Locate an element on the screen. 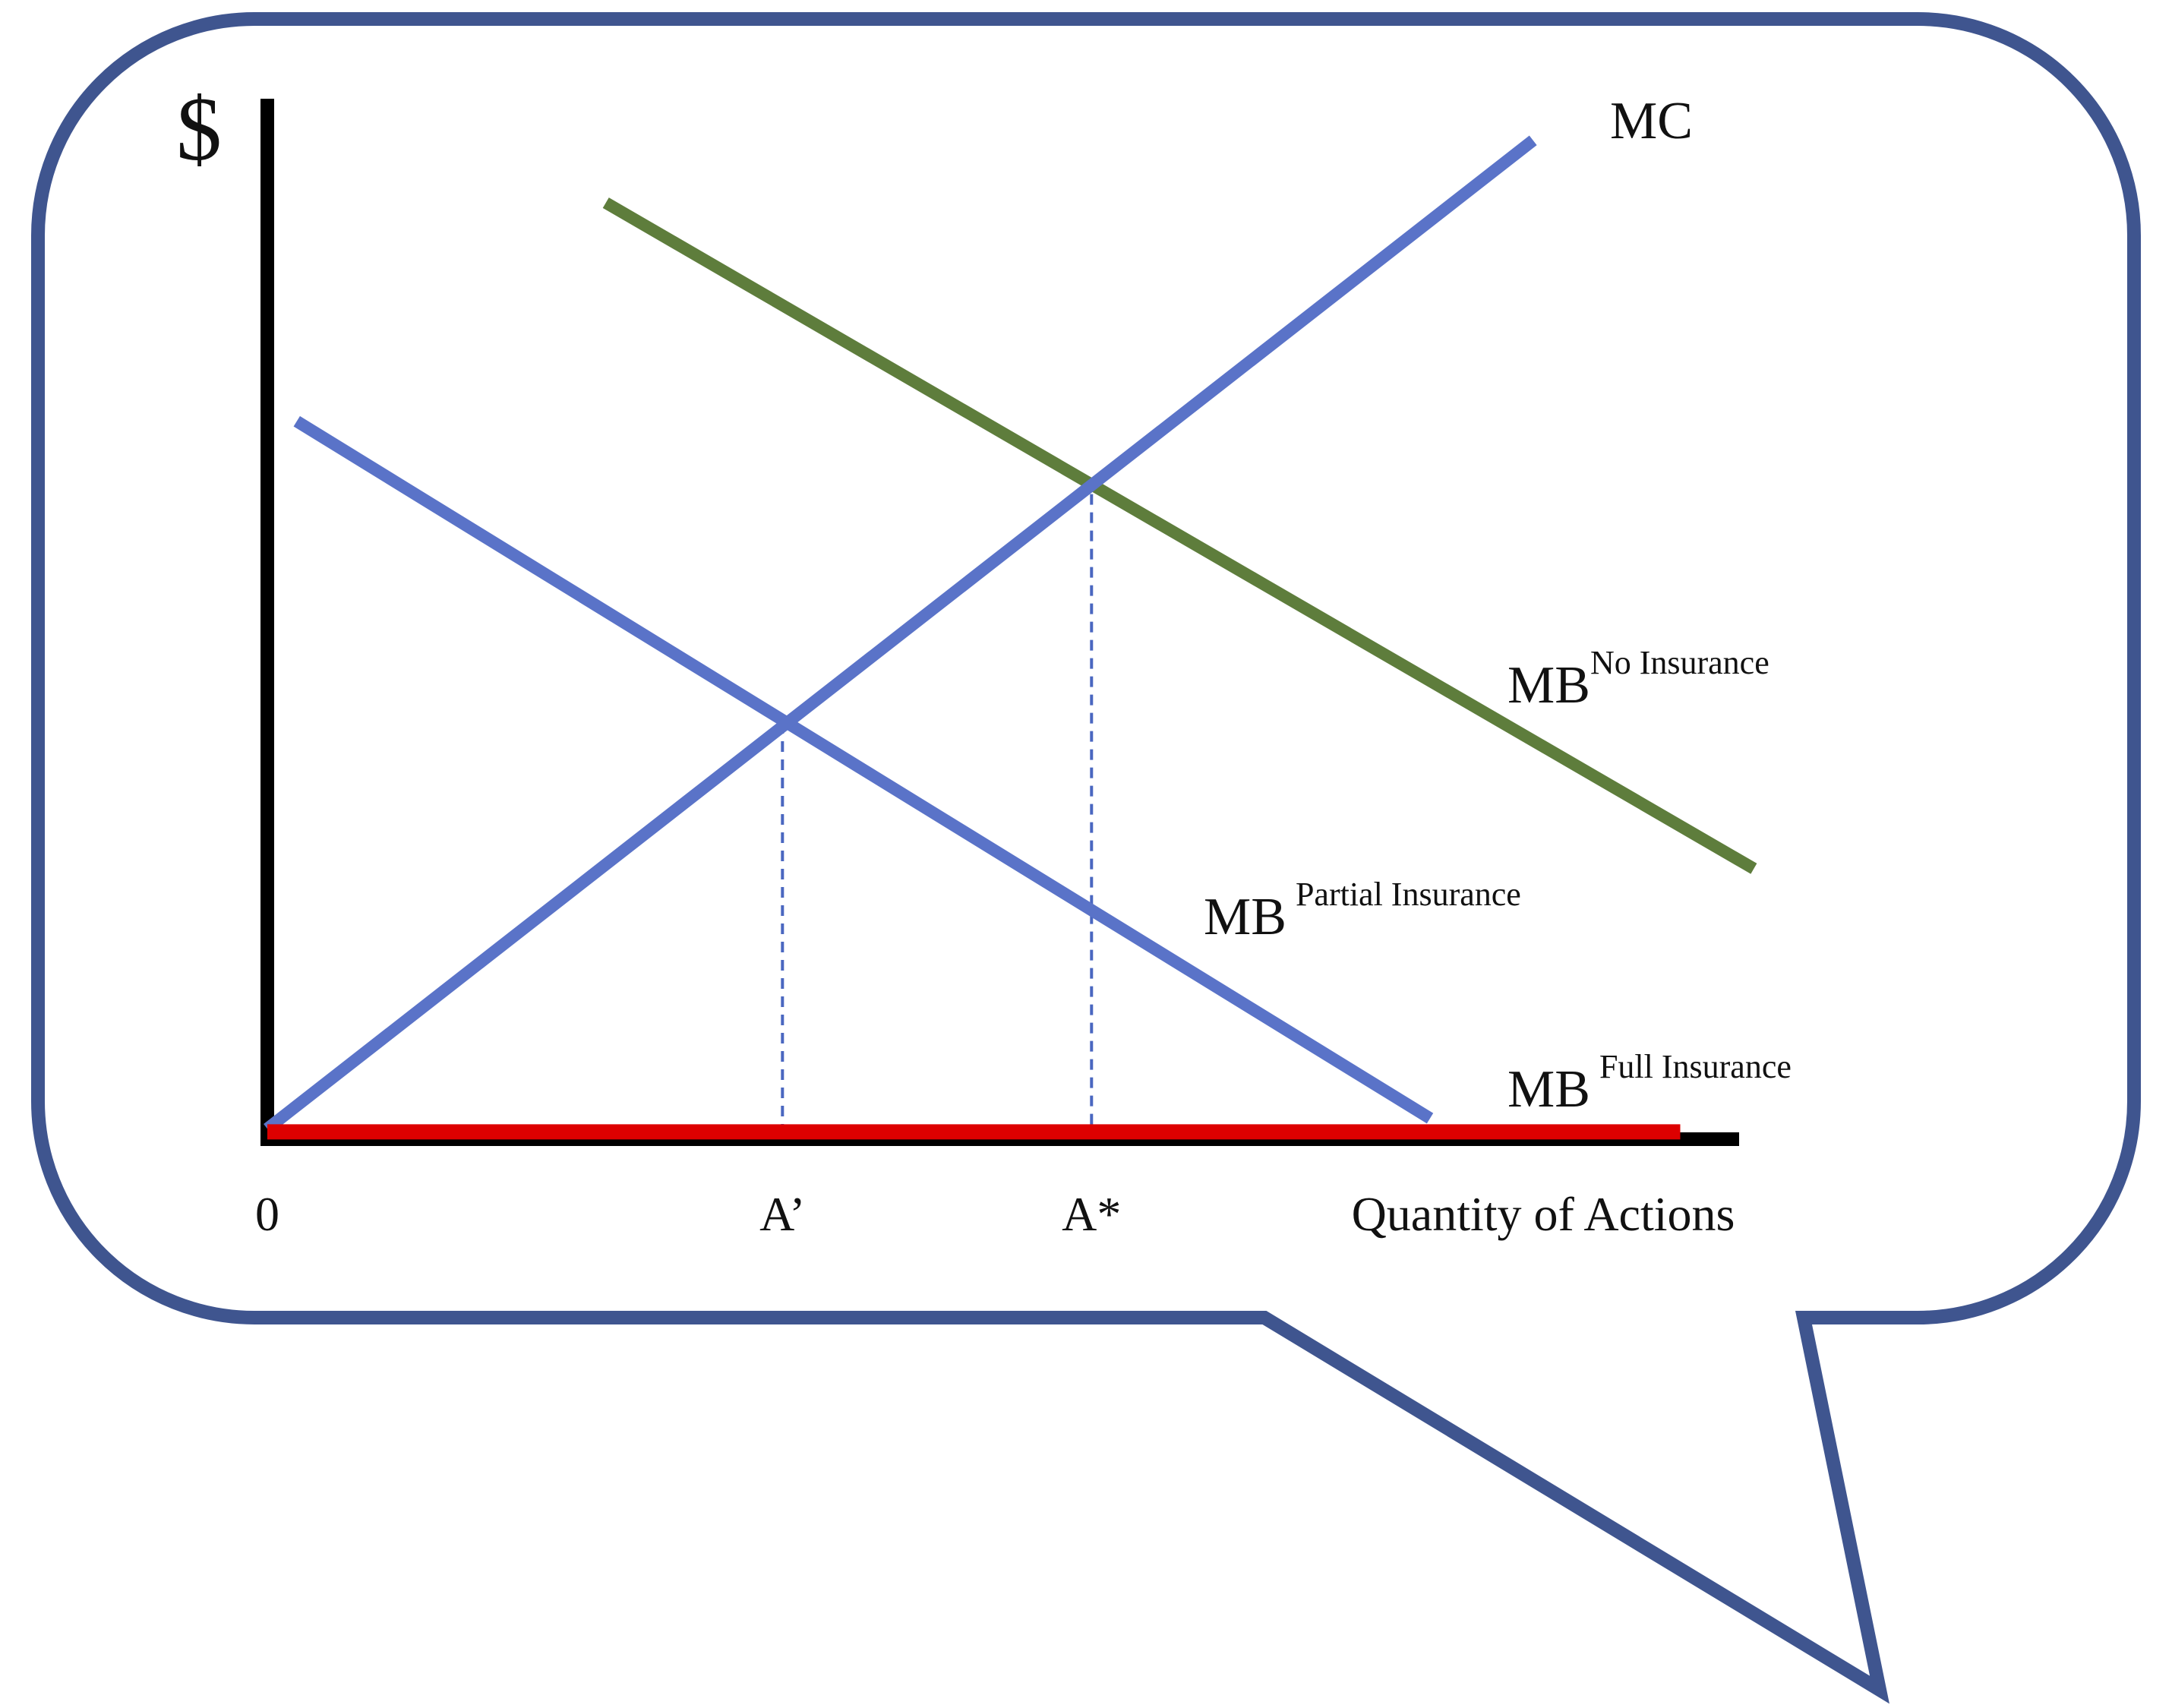 Image resolution: width=2172 pixels, height=1708 pixels. series-label-mb-partial-insurance: MB Partial Insurance is located at coordinates (1362, 911).